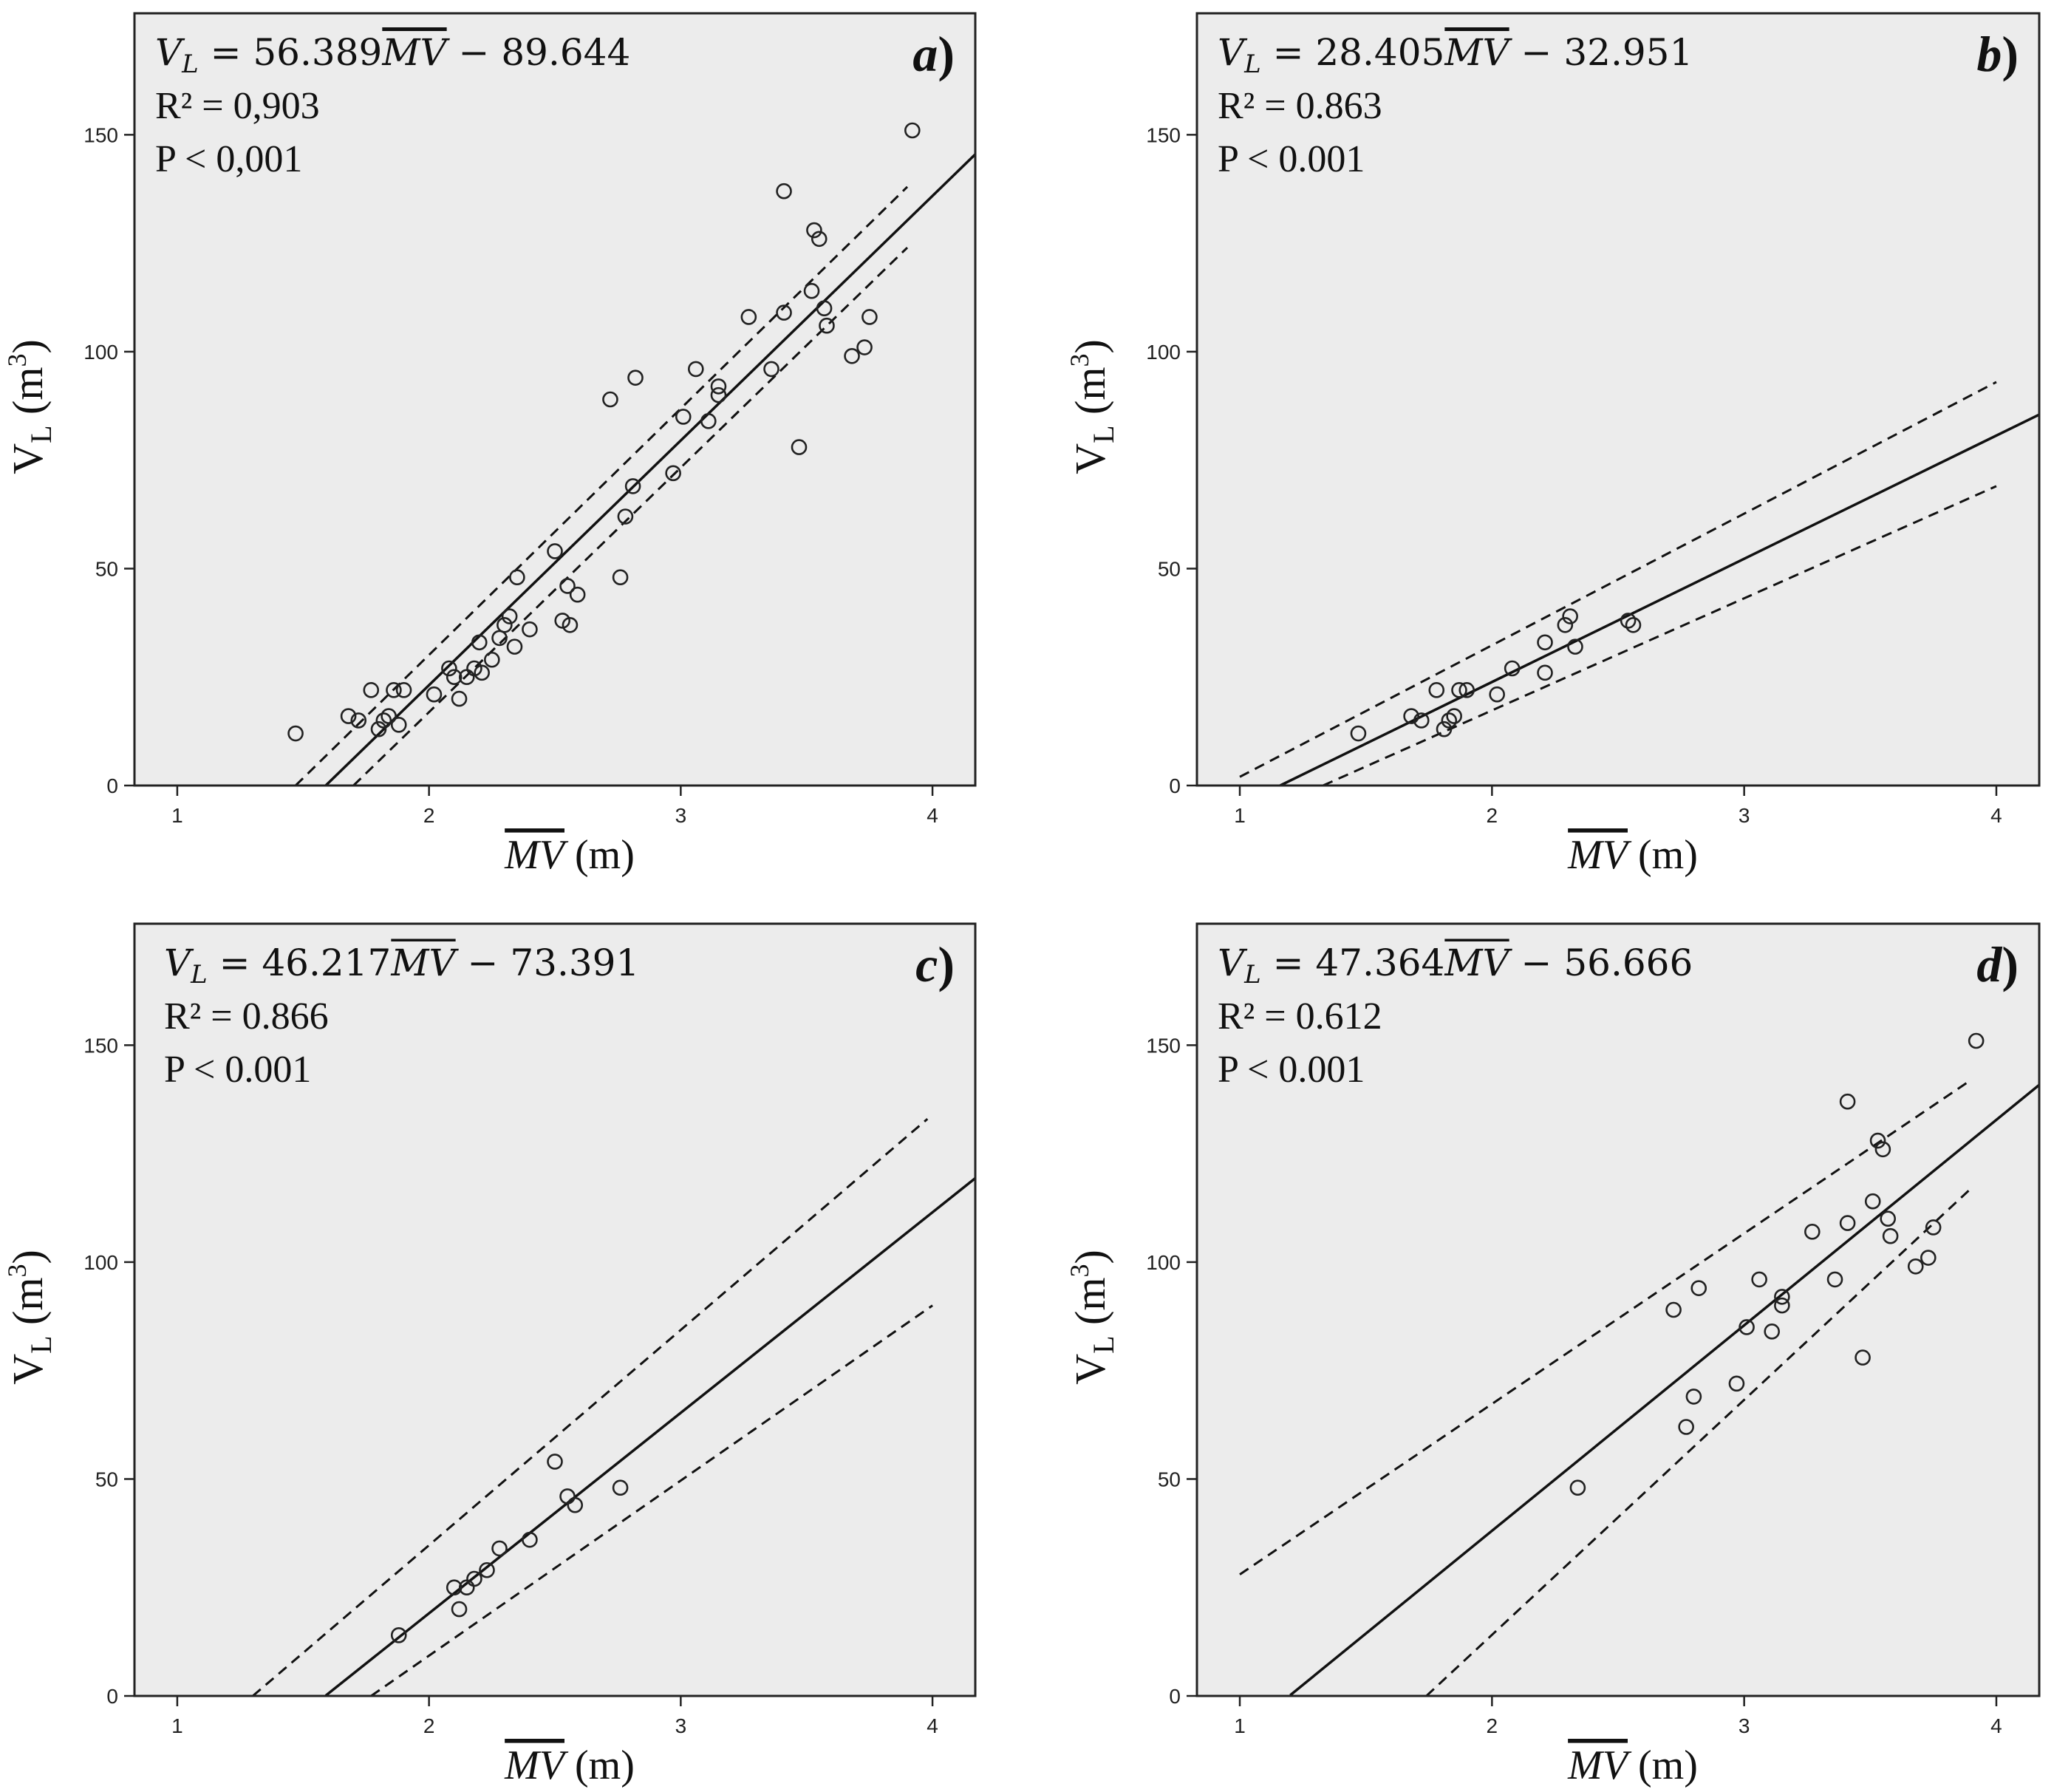 This screenshot has width=2054, height=1792. I want to click on x-axis-label: MV (m), so click(569, 1765).